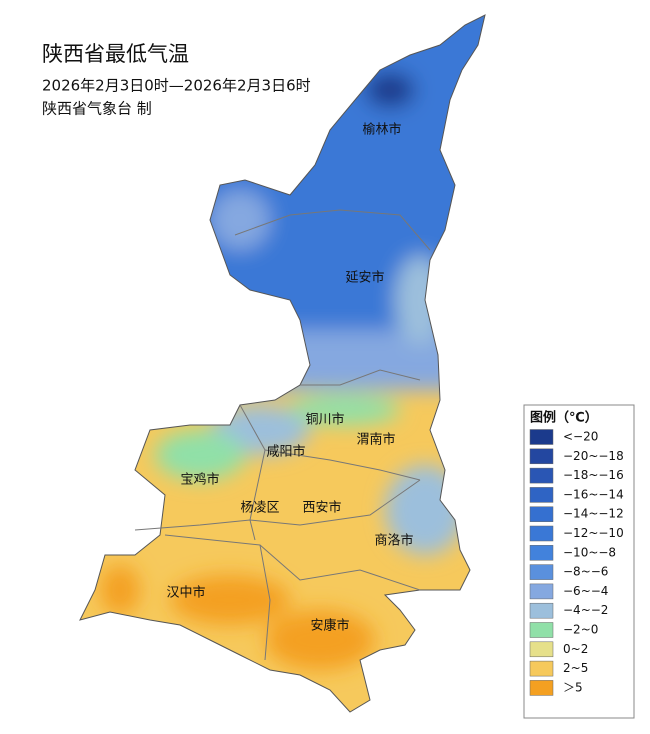 This screenshot has height=734, width=650. Describe the element at coordinates (593, 475) in the screenshot. I see `legend-label: −18~−16` at that location.